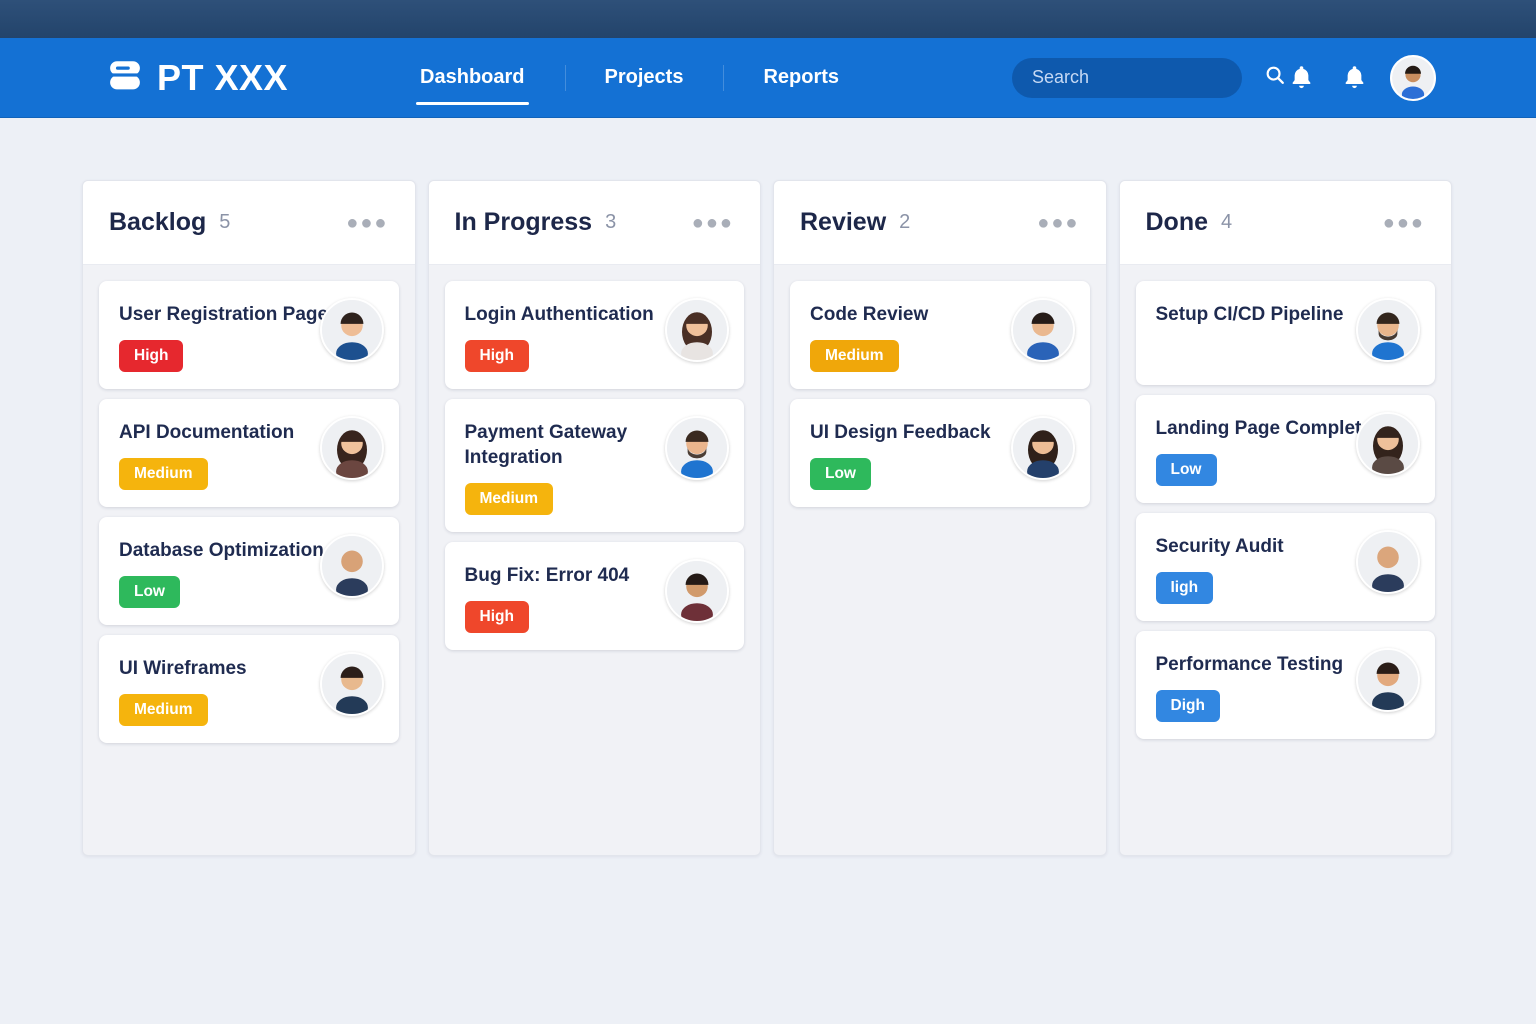 The height and width of the screenshot is (1024, 1536). What do you see at coordinates (224, 314) in the screenshot?
I see `card-title: User Registration Page` at bounding box center [224, 314].